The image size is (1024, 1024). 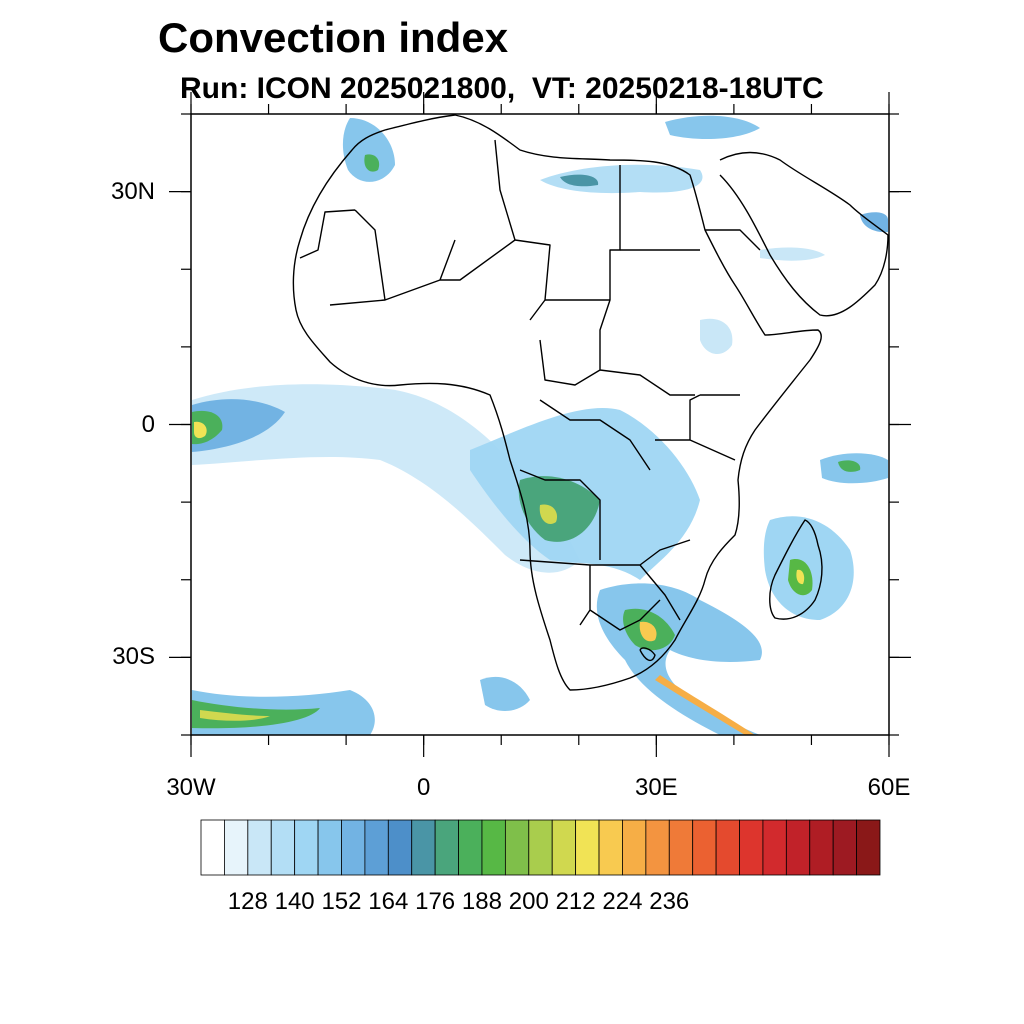 What do you see at coordinates (423, 787) in the screenshot?
I see `lon-tick-label: 0` at bounding box center [423, 787].